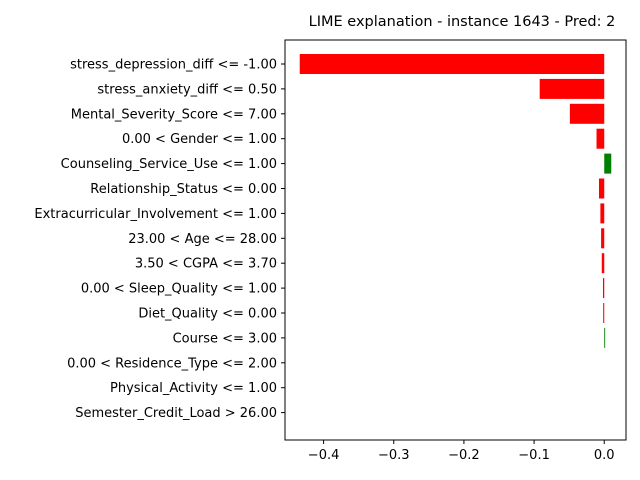 Image resolution: width=640 pixels, height=480 pixels. What do you see at coordinates (183, 189) in the screenshot?
I see `y-tick-label: Relationship_Status <= 0.00` at bounding box center [183, 189].